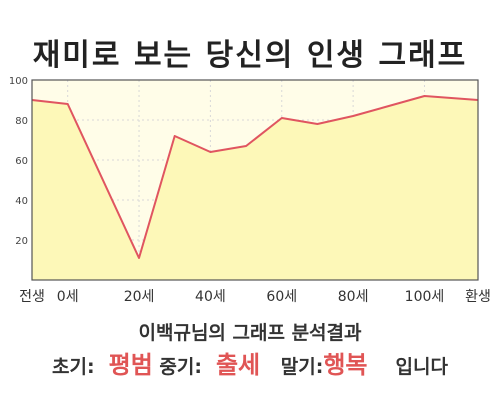  I want to click on x-tick-label: 20세, so click(139, 297).